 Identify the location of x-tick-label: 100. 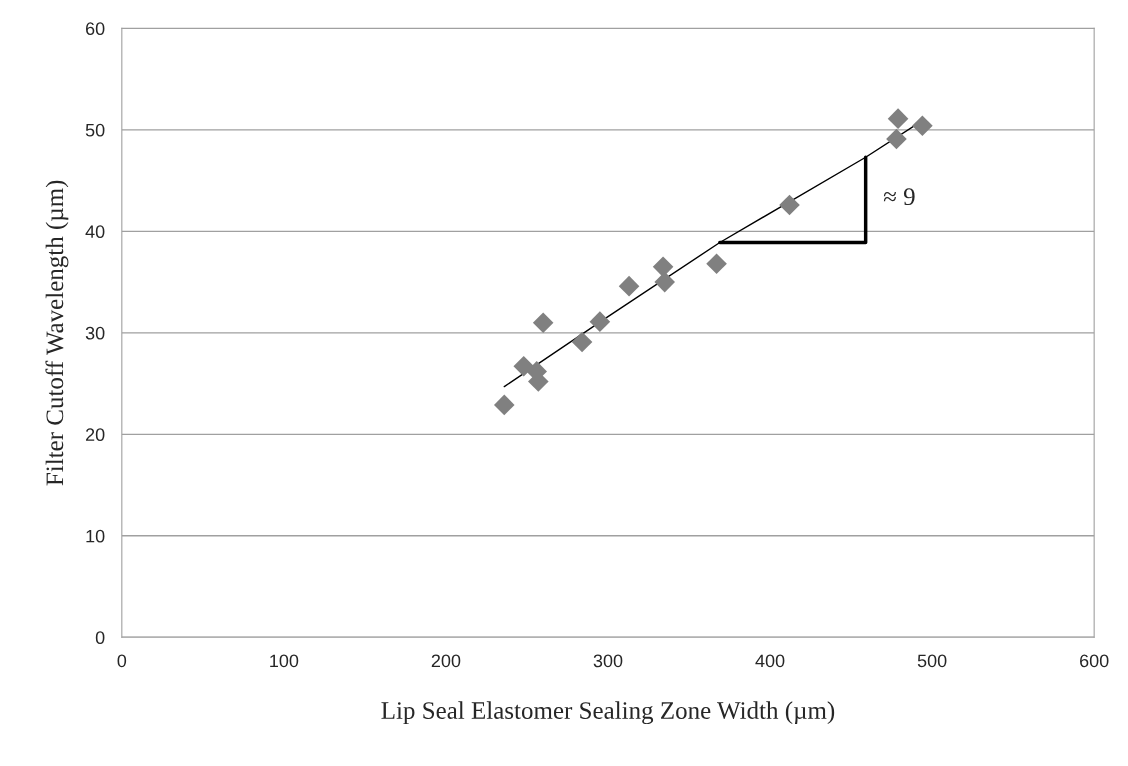
(284, 661).